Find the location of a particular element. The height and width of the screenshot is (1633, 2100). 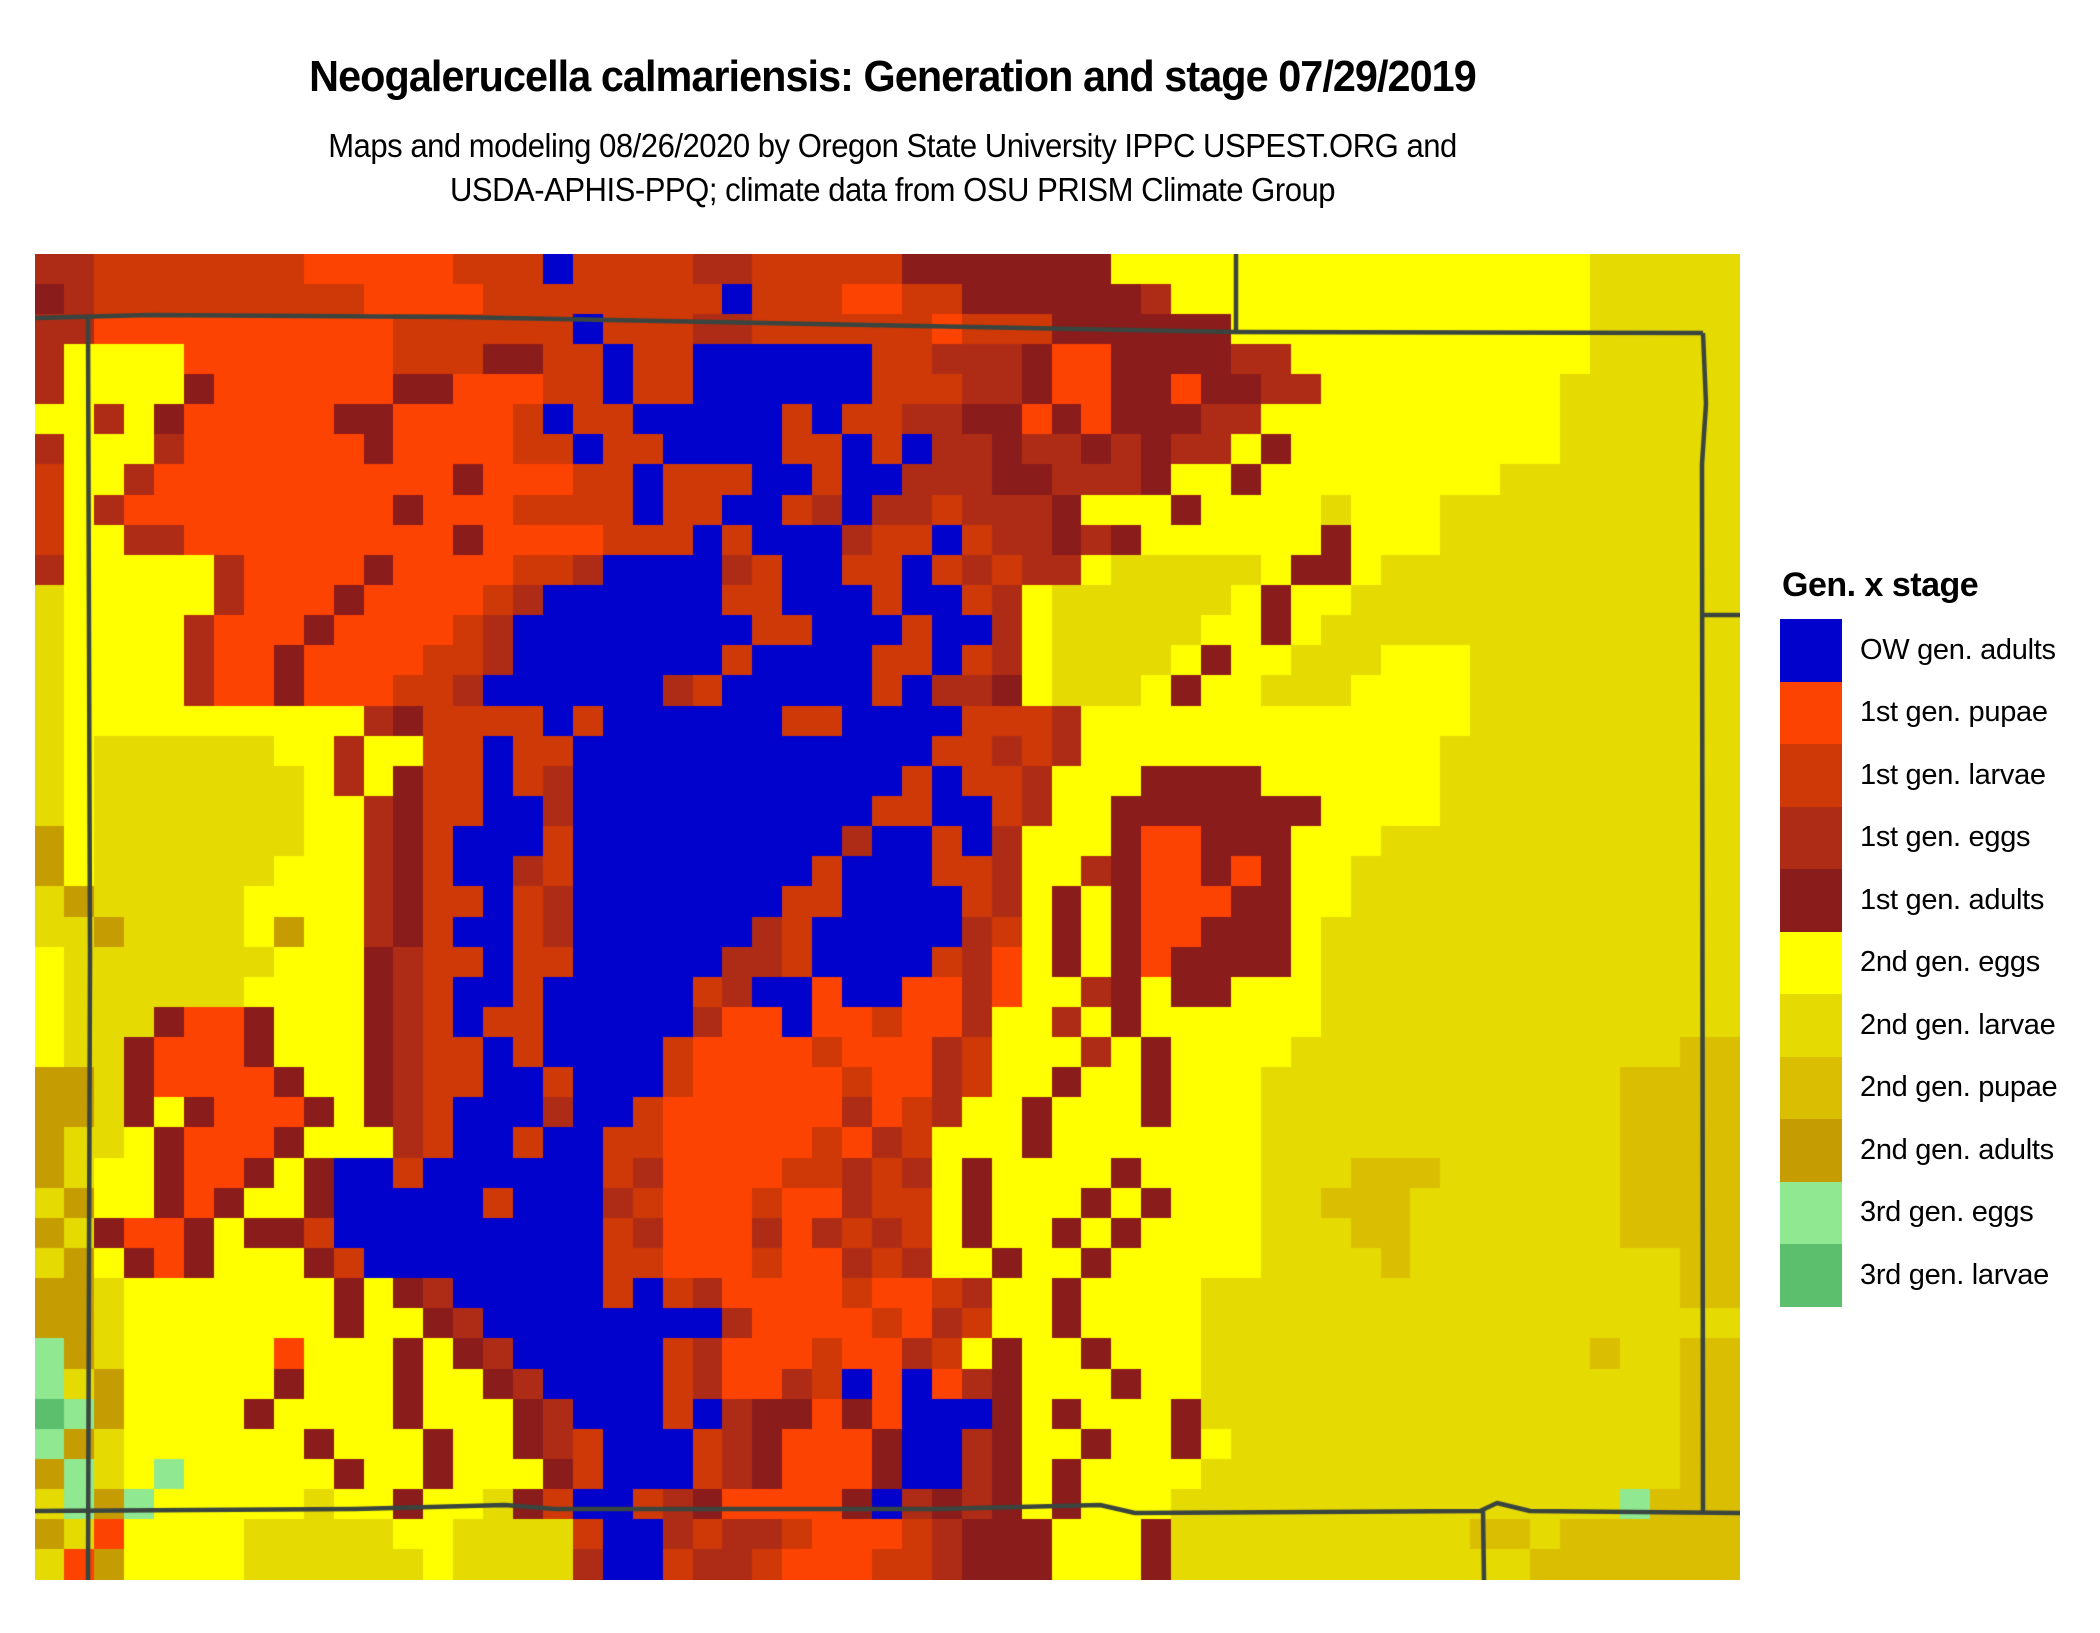

legend-item: 1st gen. adults is located at coordinates (1940, 900).